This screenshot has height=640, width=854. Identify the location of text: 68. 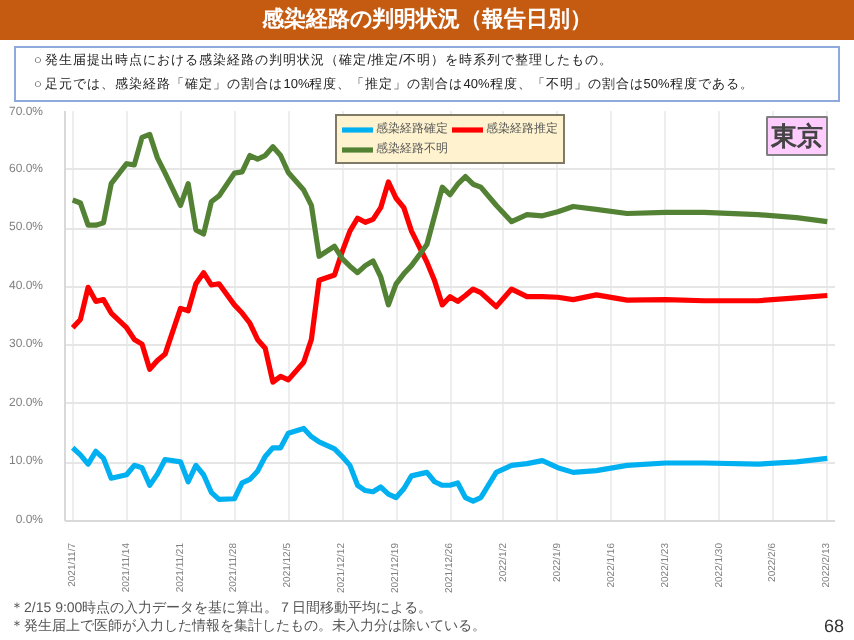
(833, 626).